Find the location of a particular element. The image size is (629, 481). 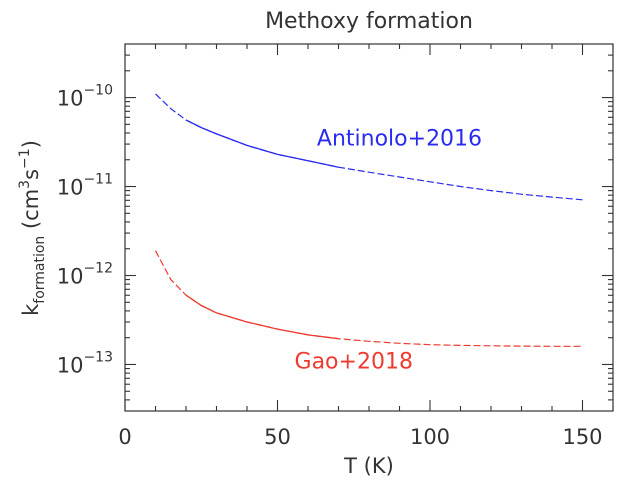

y-axis-title: kformation (cm3s−1) is located at coordinates (32, 228).